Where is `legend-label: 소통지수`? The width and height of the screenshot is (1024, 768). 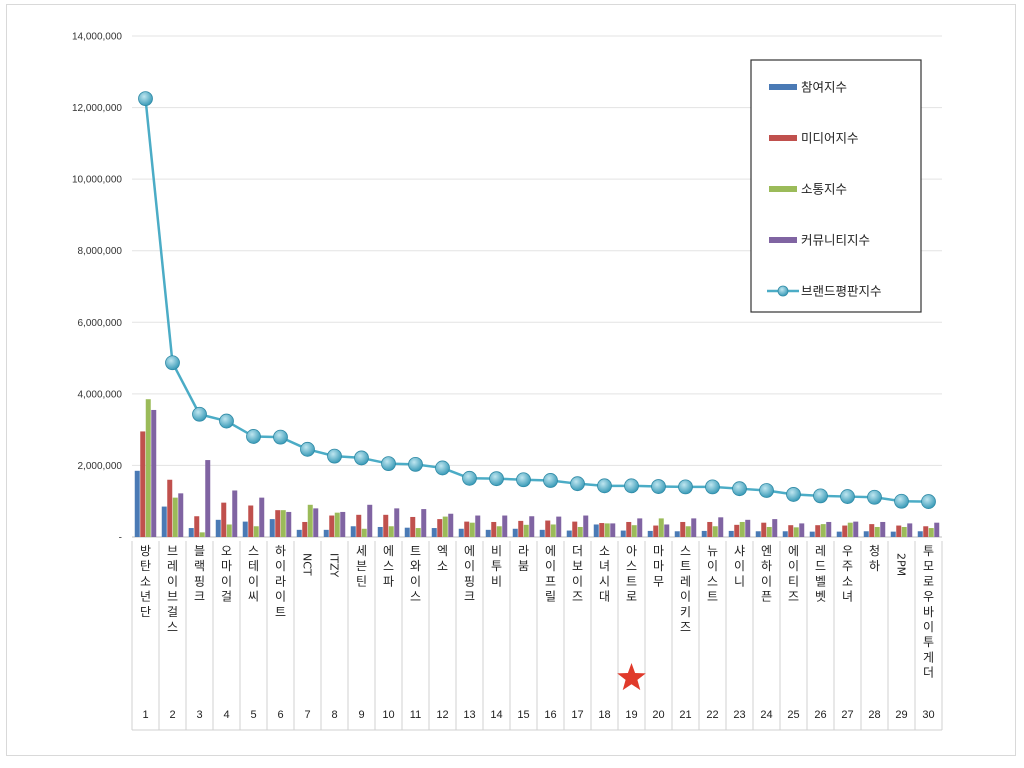
legend-label: 소통지수 is located at coordinates (824, 189).